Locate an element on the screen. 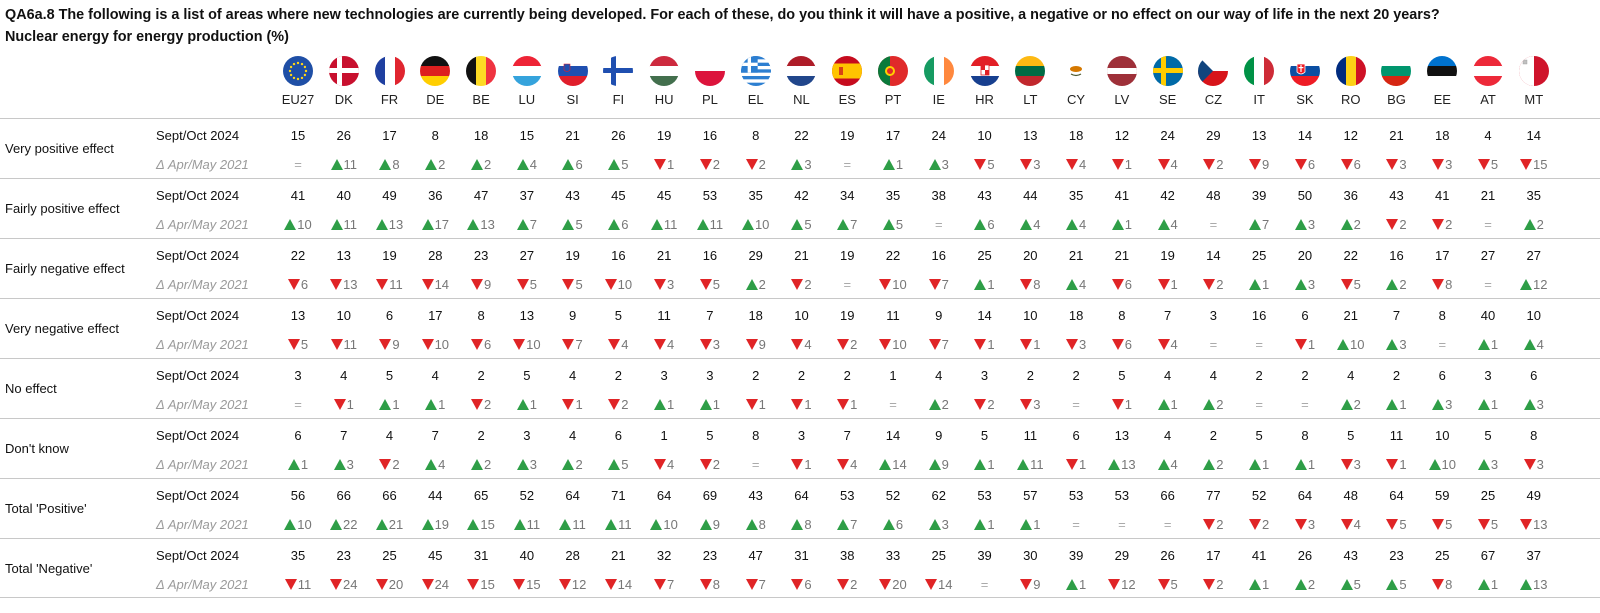  delta-cell: 13 is located at coordinates (344, 284).